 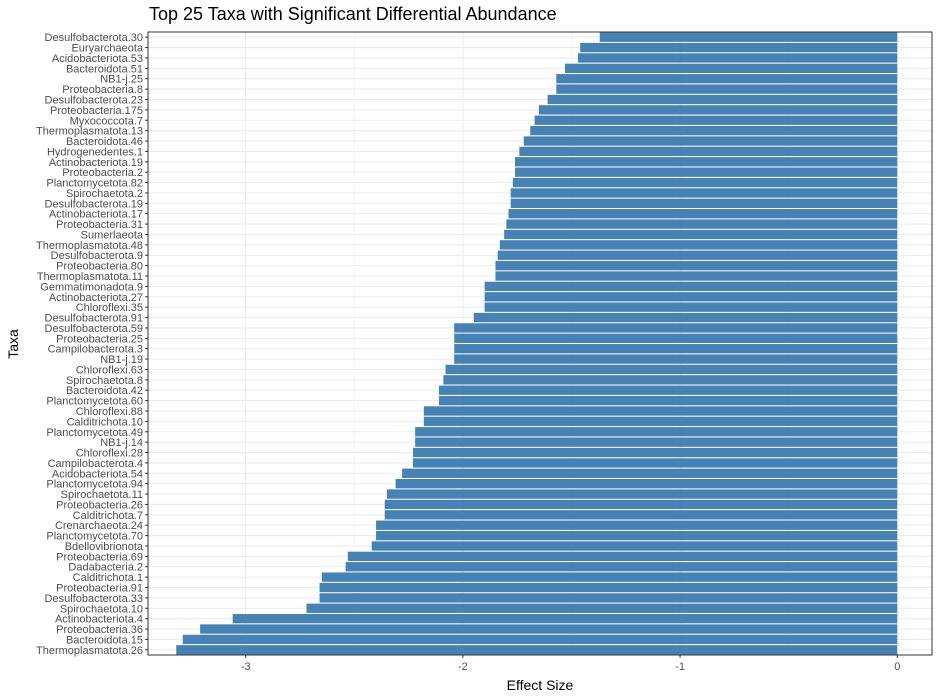 I want to click on y-tick-label: Desulfobacterota.30, so click(x=94, y=38).